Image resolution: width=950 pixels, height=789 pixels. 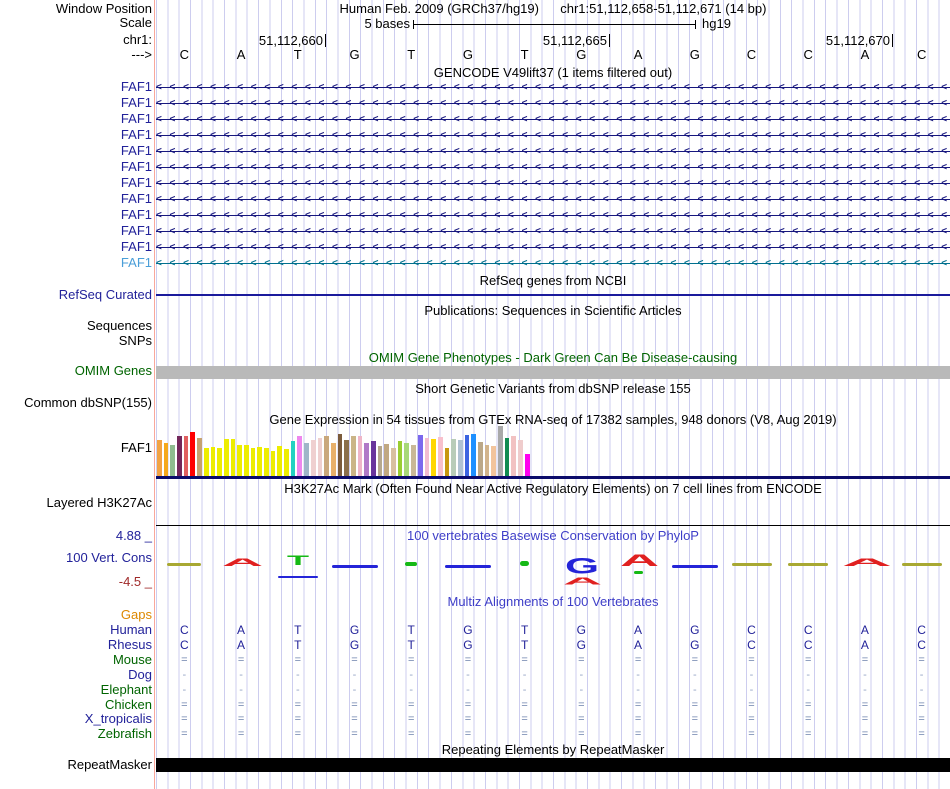 I want to click on gtex-expression-bars, so click(x=343, y=451).